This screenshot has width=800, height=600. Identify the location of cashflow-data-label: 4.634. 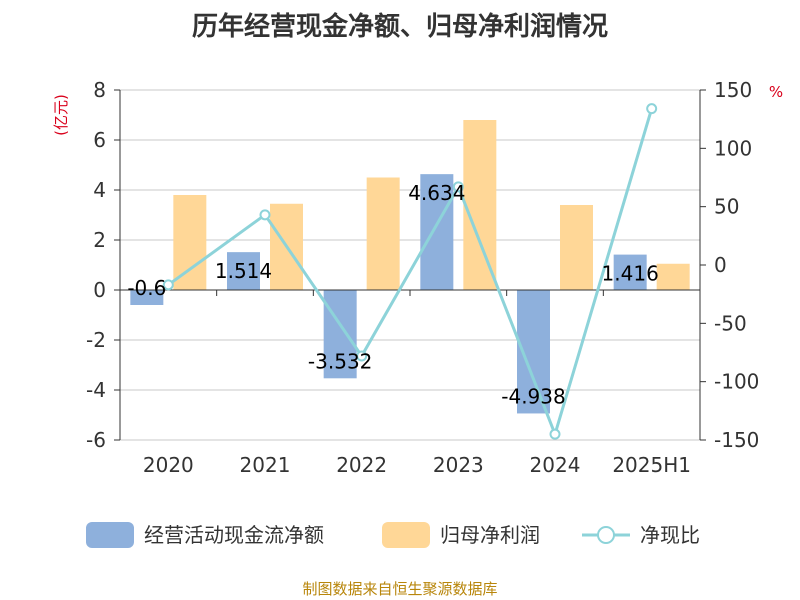
(436, 193).